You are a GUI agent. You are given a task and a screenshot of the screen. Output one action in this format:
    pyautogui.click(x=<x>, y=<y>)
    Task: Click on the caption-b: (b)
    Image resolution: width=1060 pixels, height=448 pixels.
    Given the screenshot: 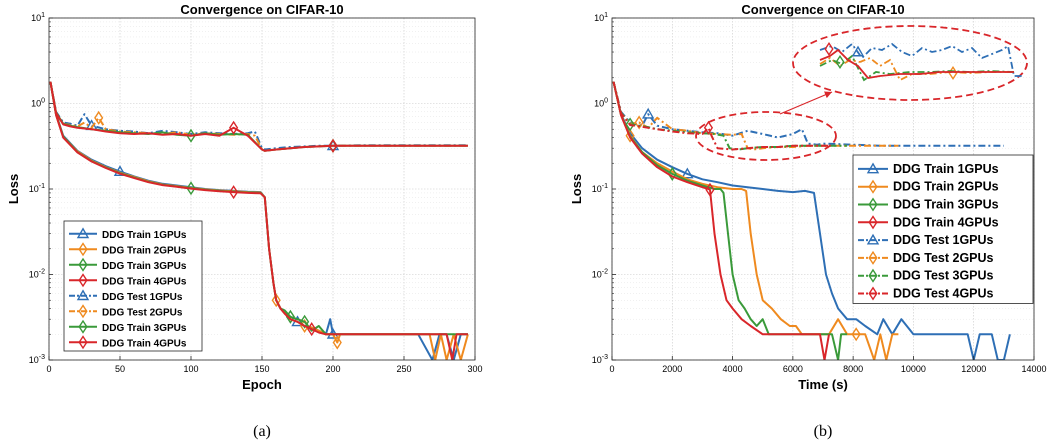 What is the action you would take?
    pyautogui.click(x=823, y=431)
    